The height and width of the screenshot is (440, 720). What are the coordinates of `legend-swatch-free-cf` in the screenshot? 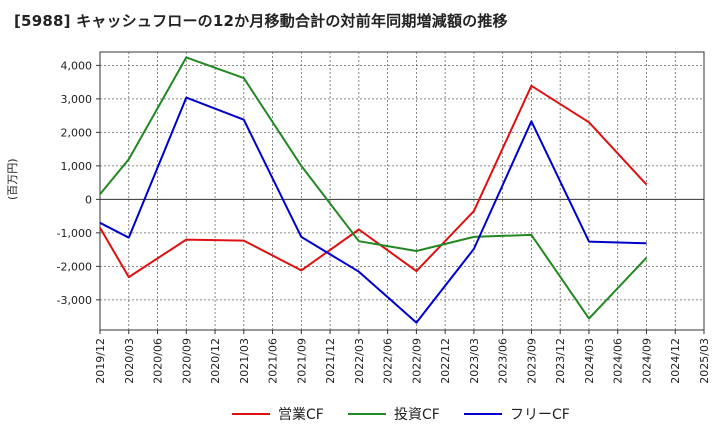 It's located at (483, 414).